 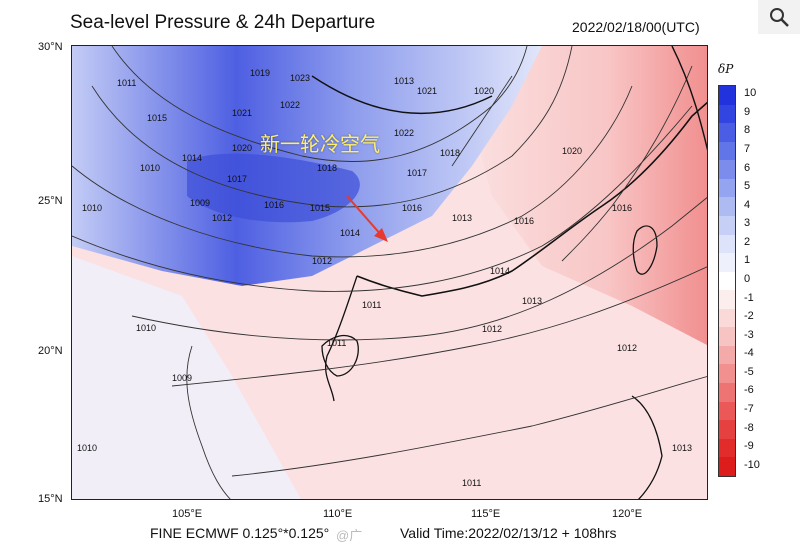 I want to click on colorbar-label: -9, so click(x=749, y=446).